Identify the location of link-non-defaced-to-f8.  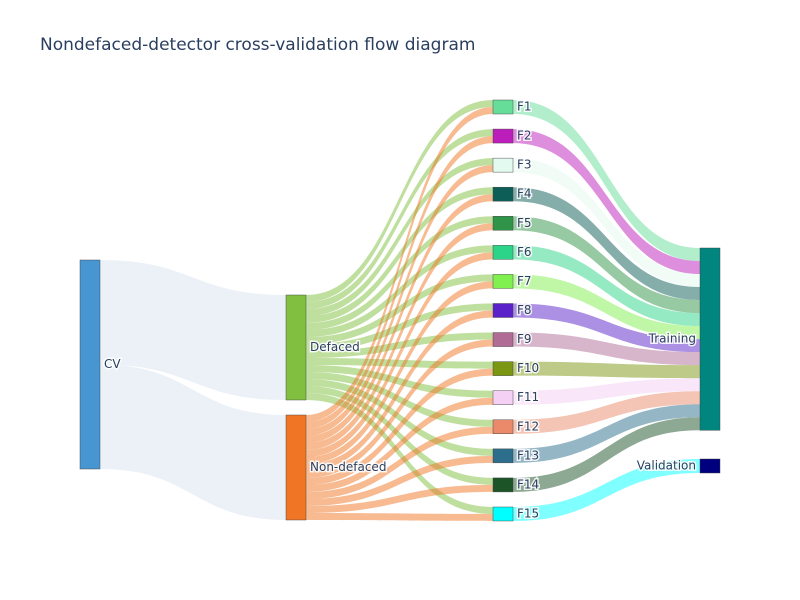
(399, 390).